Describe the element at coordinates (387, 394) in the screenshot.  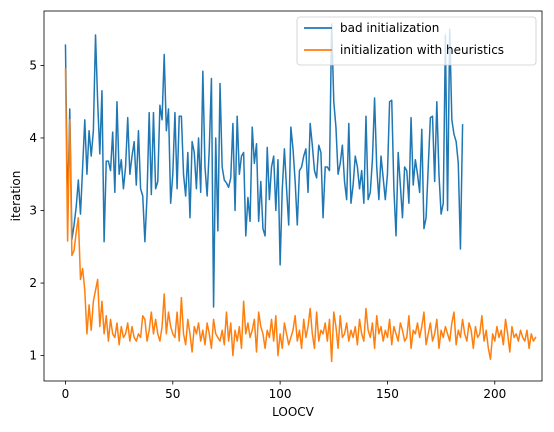
I see `x-tick-label: 150` at that location.